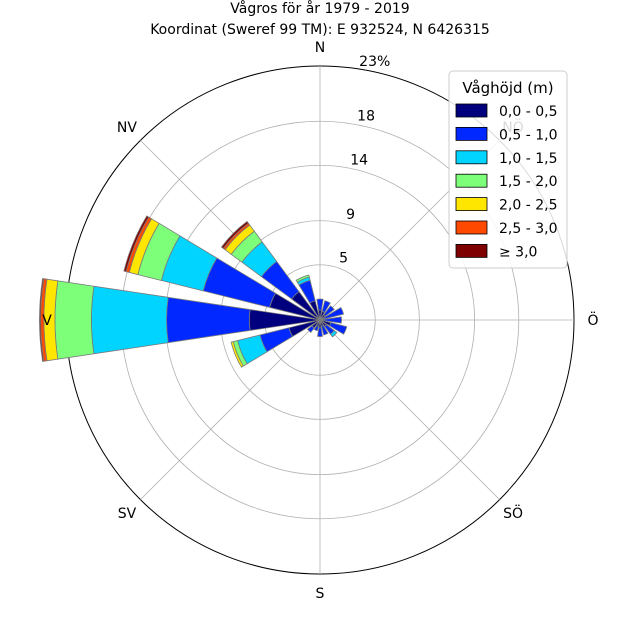 The width and height of the screenshot is (640, 640). I want to click on direction-label-south: S, so click(320, 594).